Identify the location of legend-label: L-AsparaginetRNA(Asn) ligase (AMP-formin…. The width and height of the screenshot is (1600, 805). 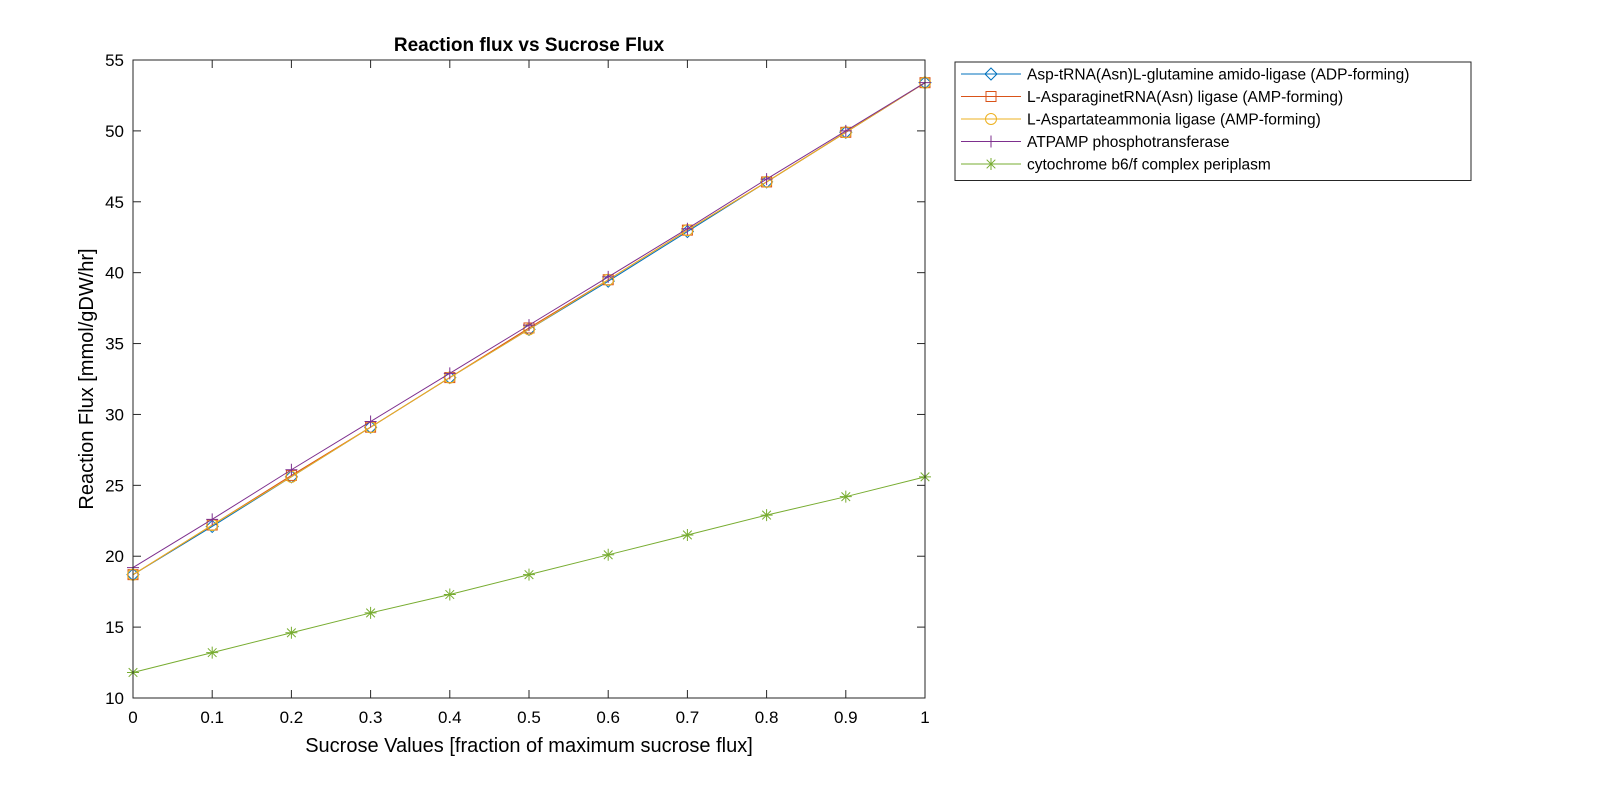
(1185, 97).